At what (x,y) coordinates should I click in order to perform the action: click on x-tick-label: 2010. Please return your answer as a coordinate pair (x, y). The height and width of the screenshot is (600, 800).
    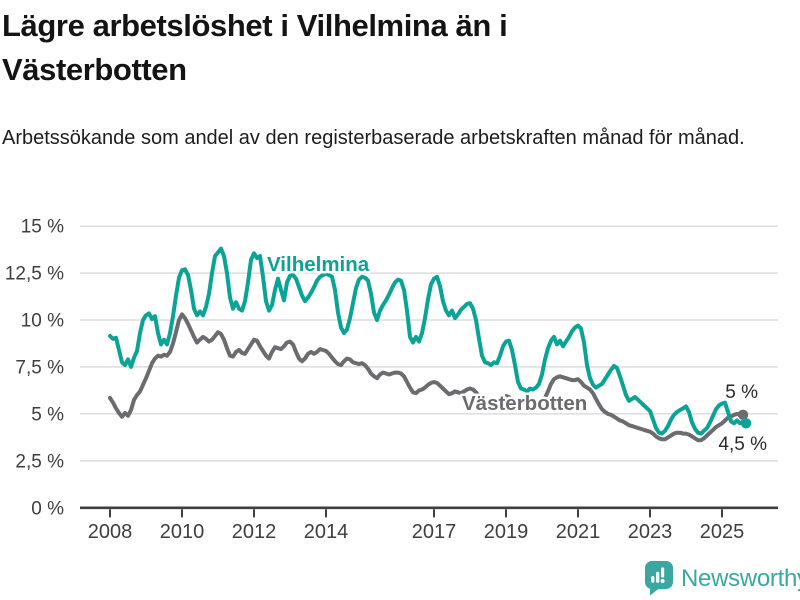
    Looking at the image, I should click on (182, 532).